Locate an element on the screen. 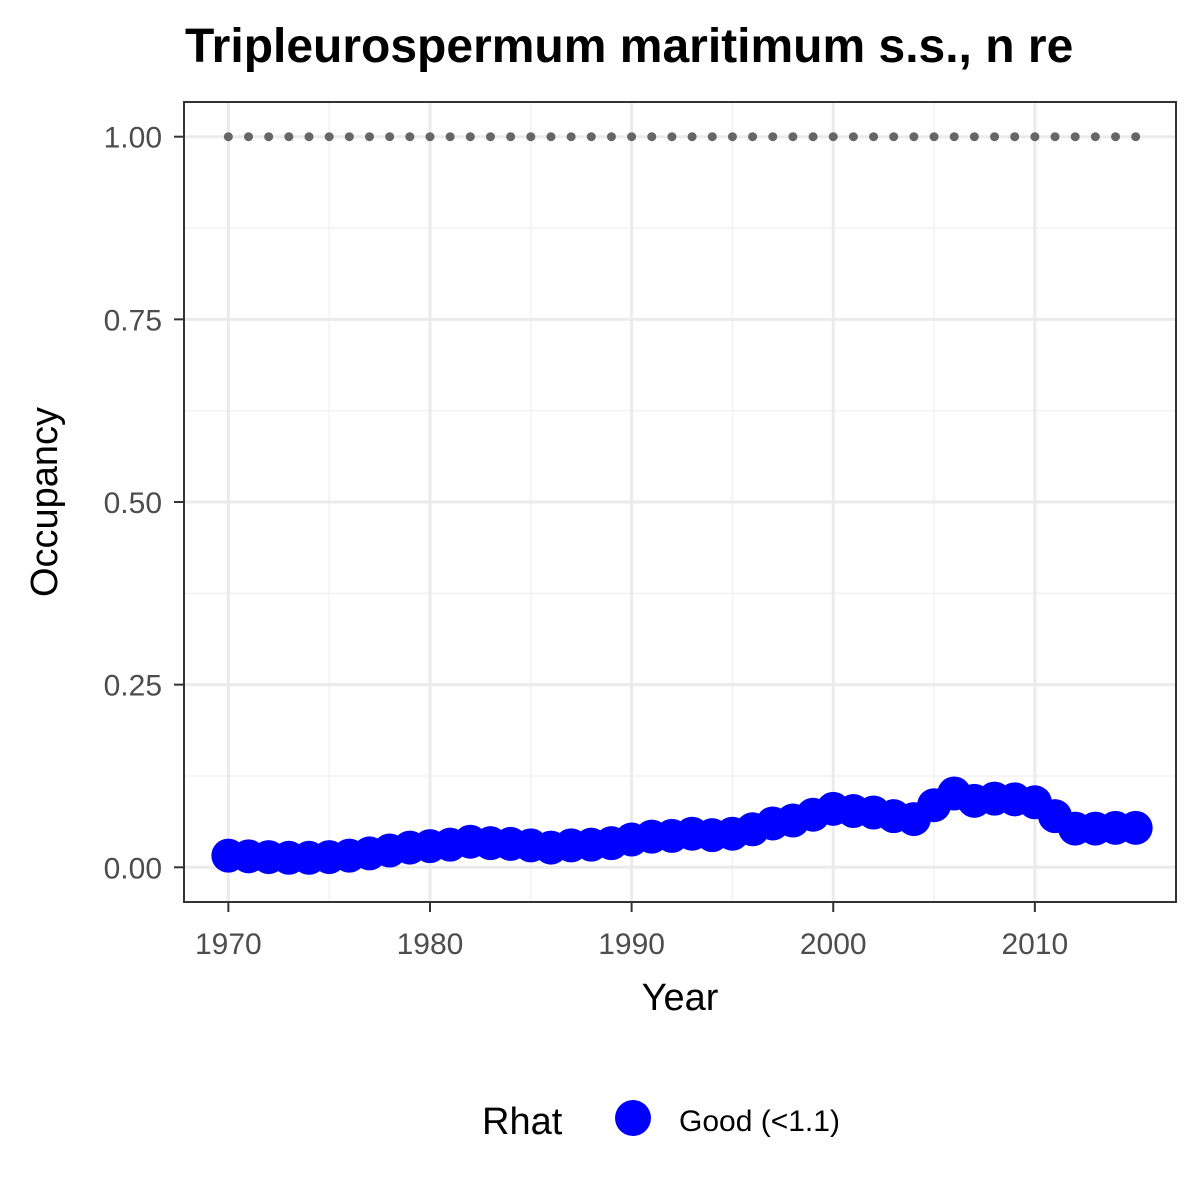  x-tick-label: 2000 is located at coordinates (833, 944).